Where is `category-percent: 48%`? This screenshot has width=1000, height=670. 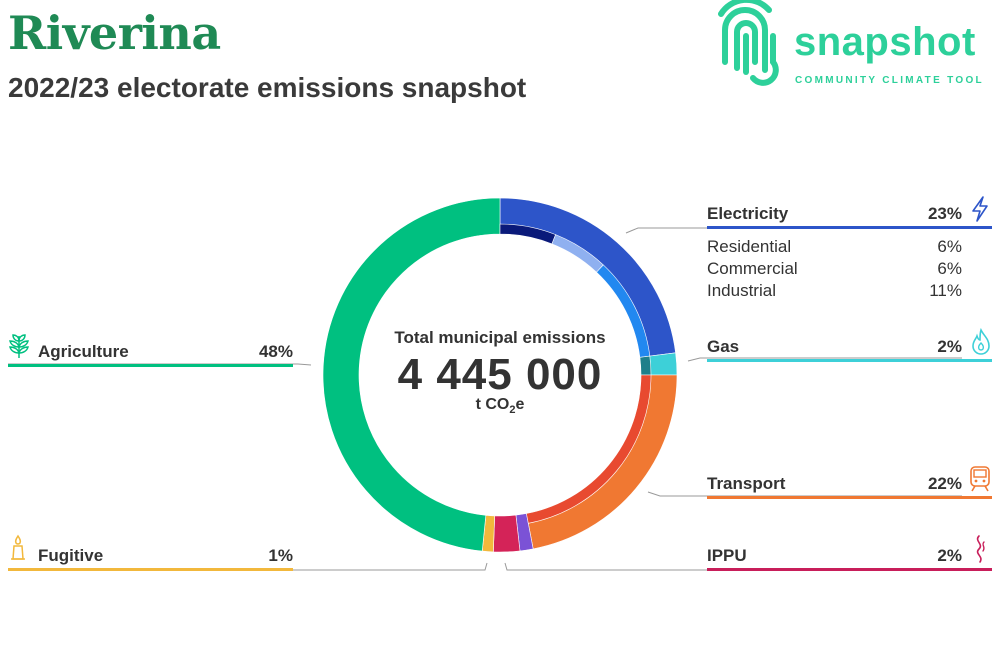
category-percent: 48% is located at coordinates (275, 351).